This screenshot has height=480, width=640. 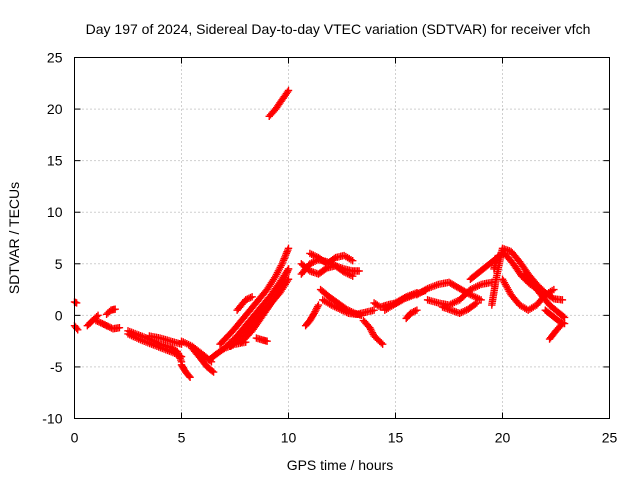 I want to click on y-tick-label: -10, so click(x=52, y=419).